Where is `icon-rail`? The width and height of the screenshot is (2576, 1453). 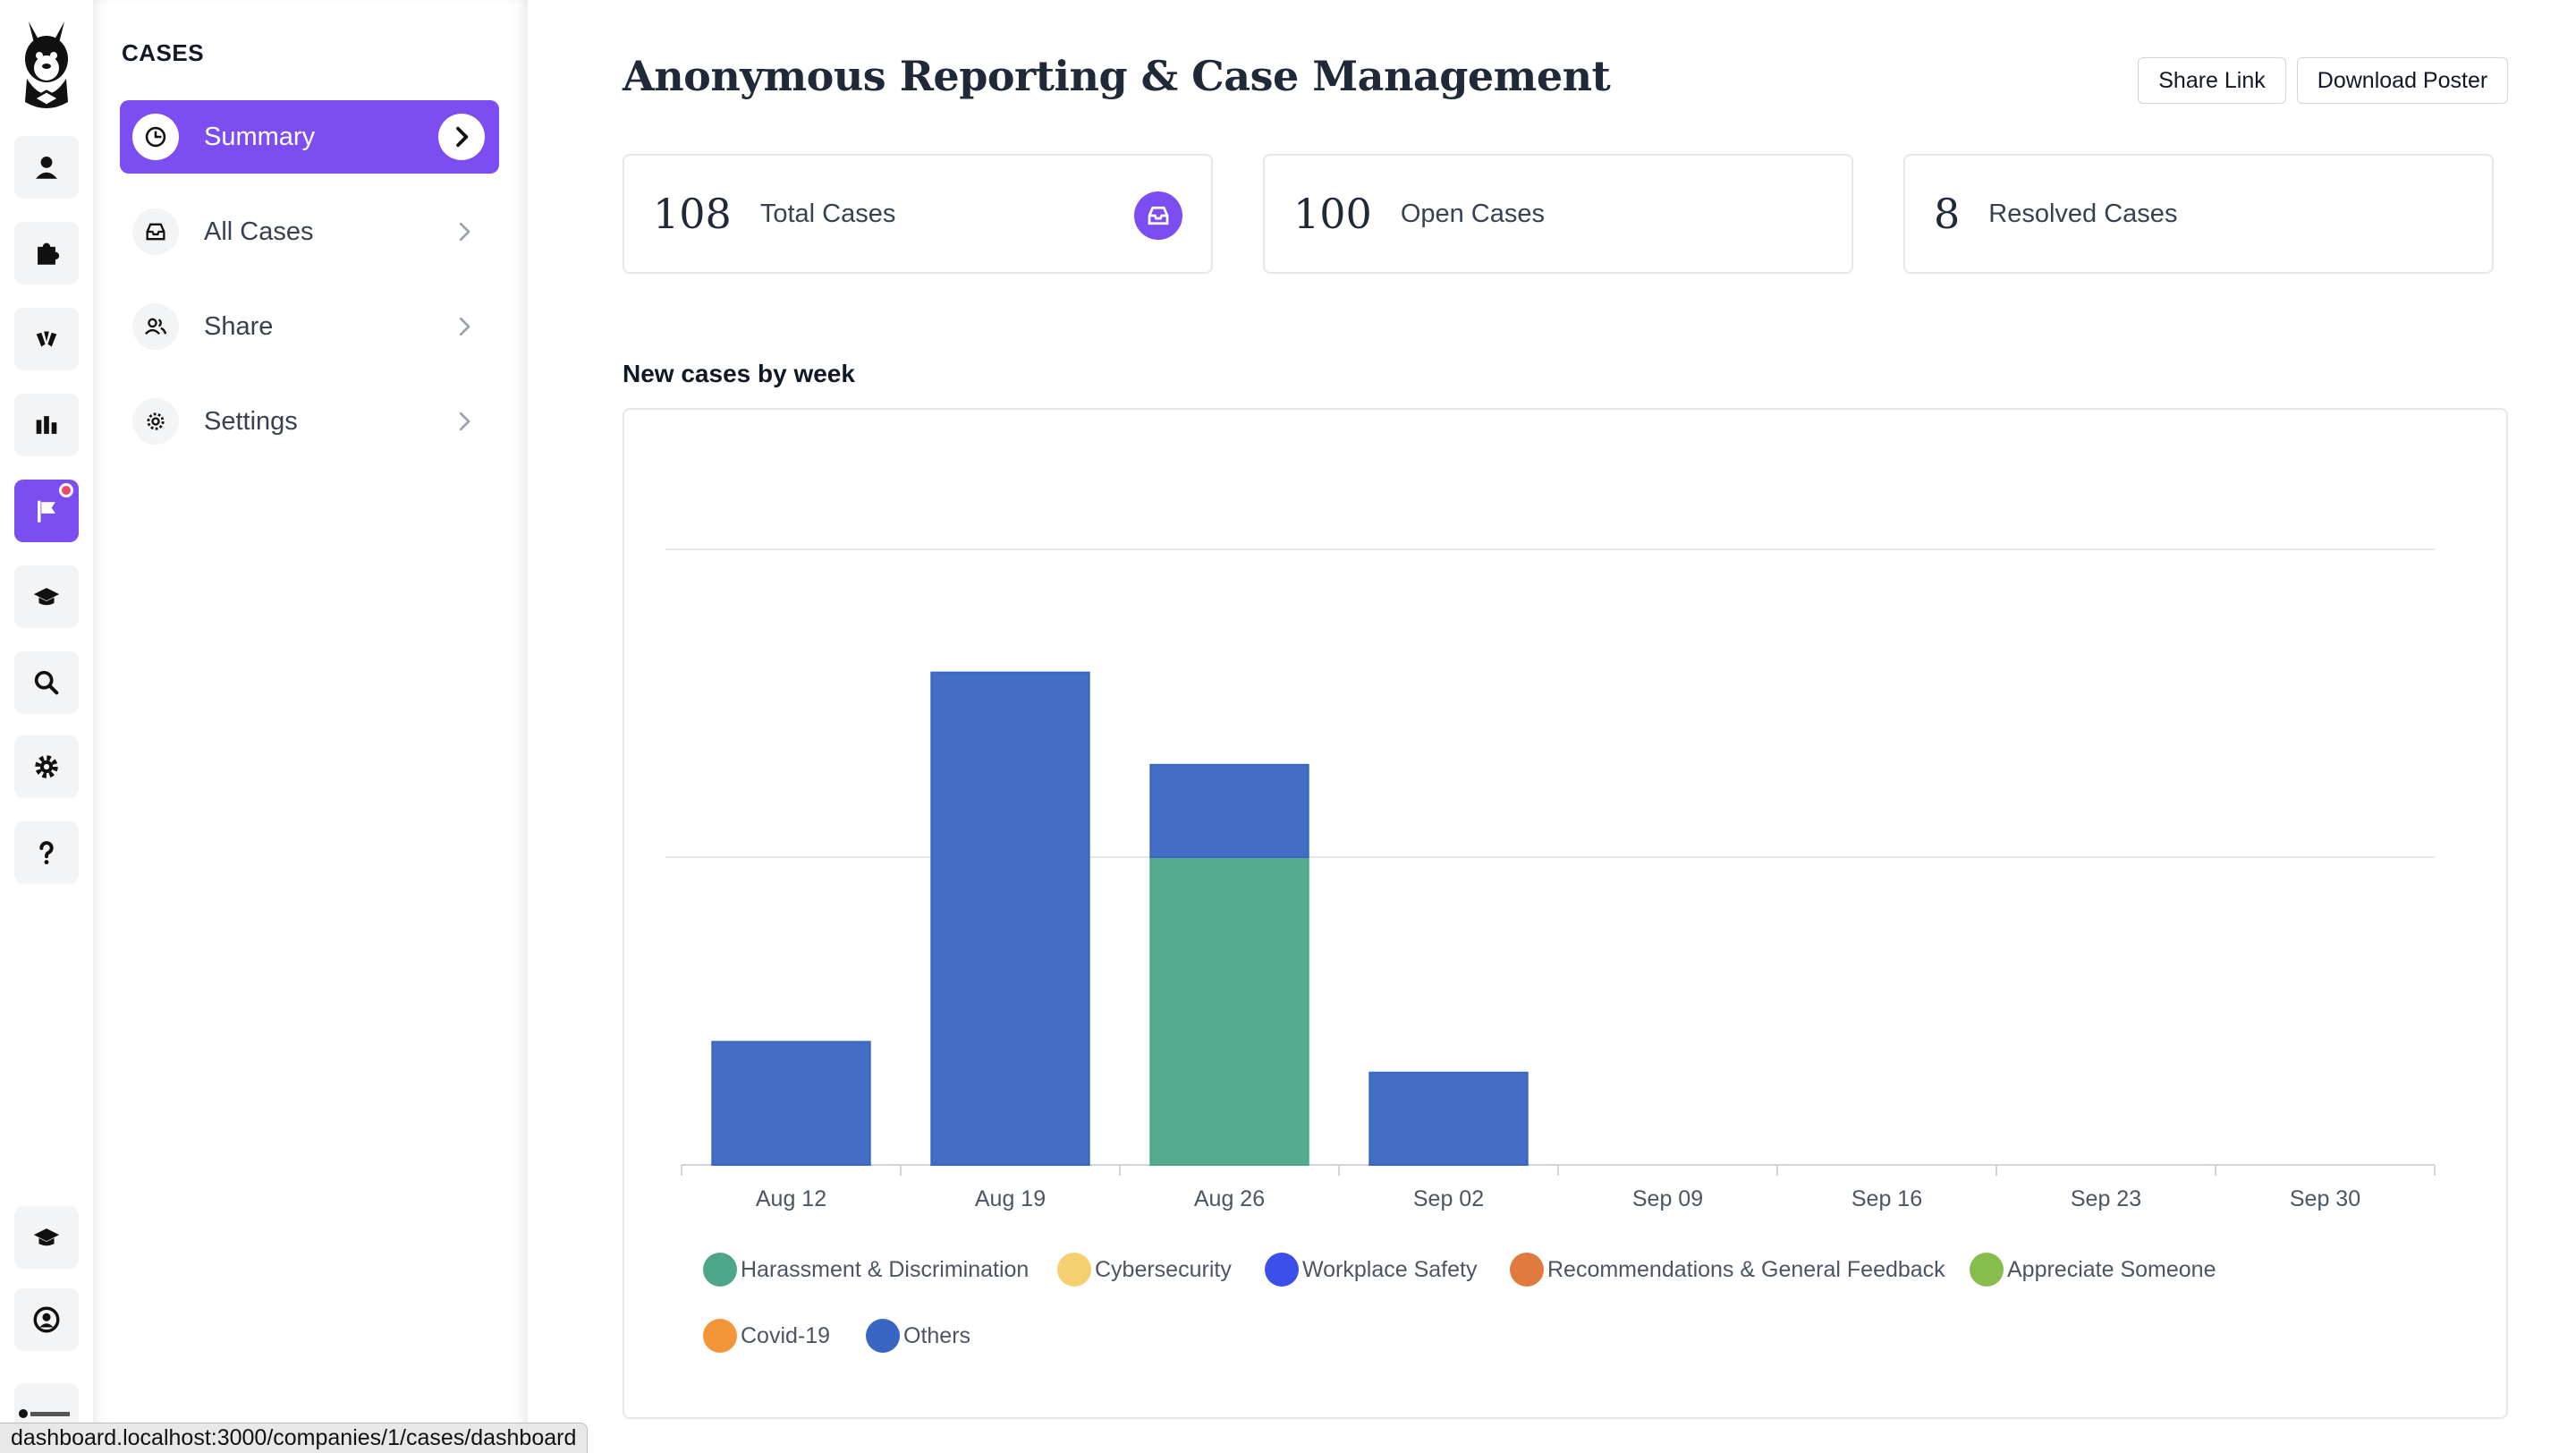 icon-rail is located at coordinates (46, 726).